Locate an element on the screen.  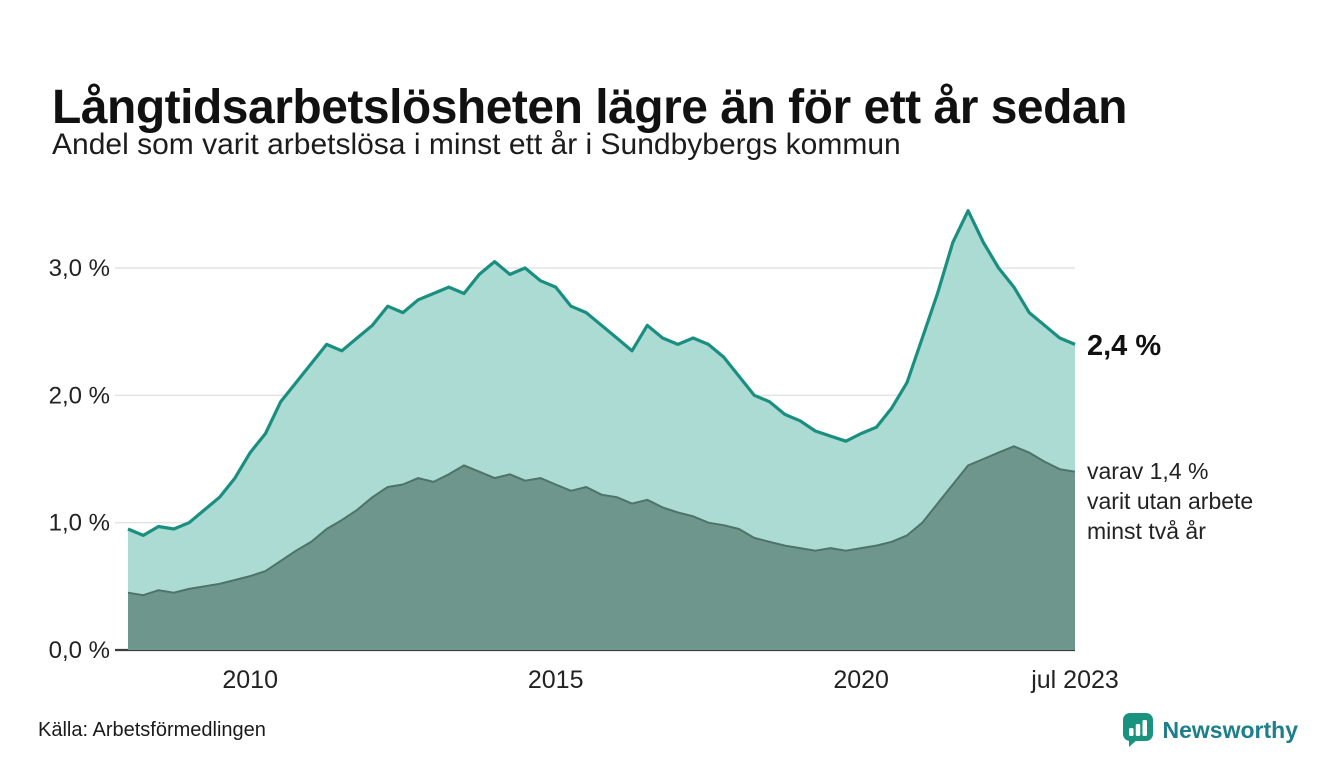
y-tick-label: 1,0 % is located at coordinates (79, 523).